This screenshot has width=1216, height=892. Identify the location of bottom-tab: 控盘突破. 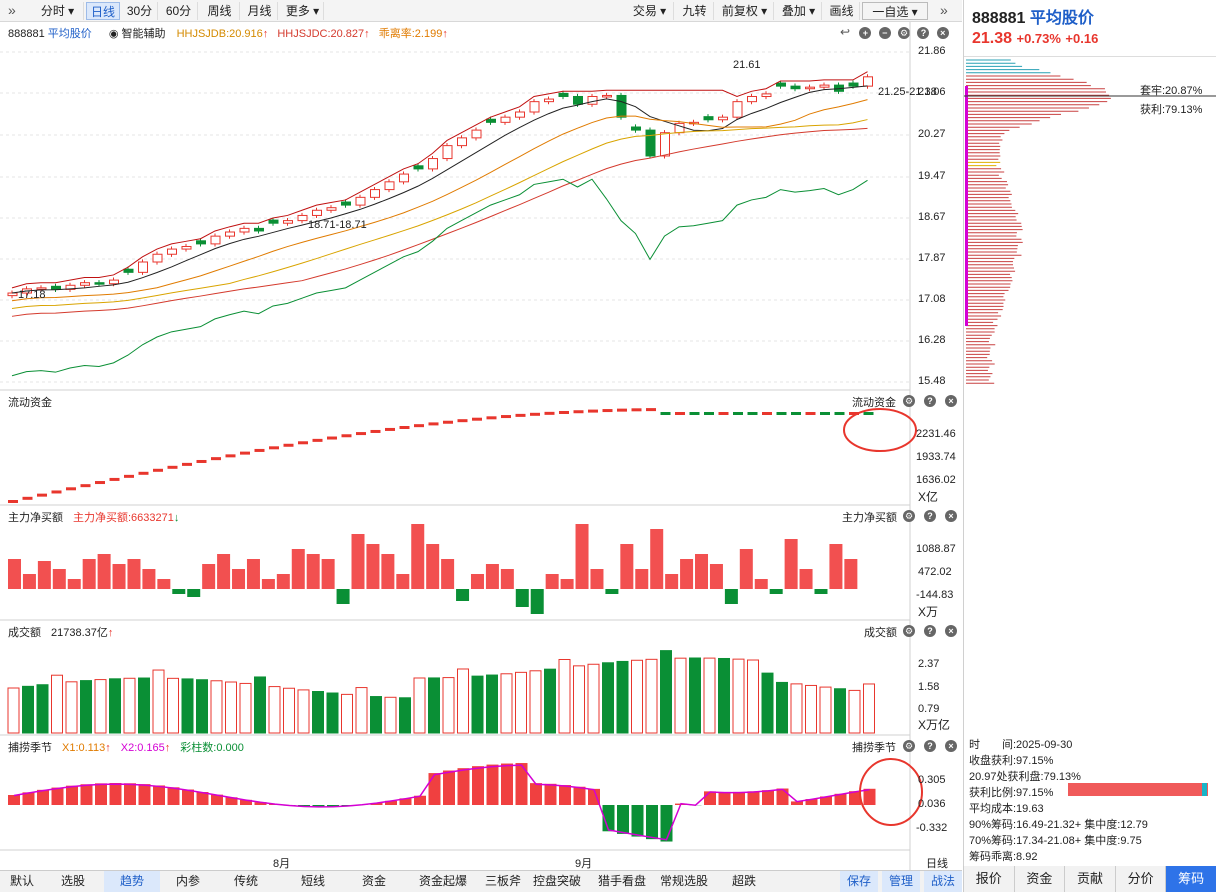
(557, 881).